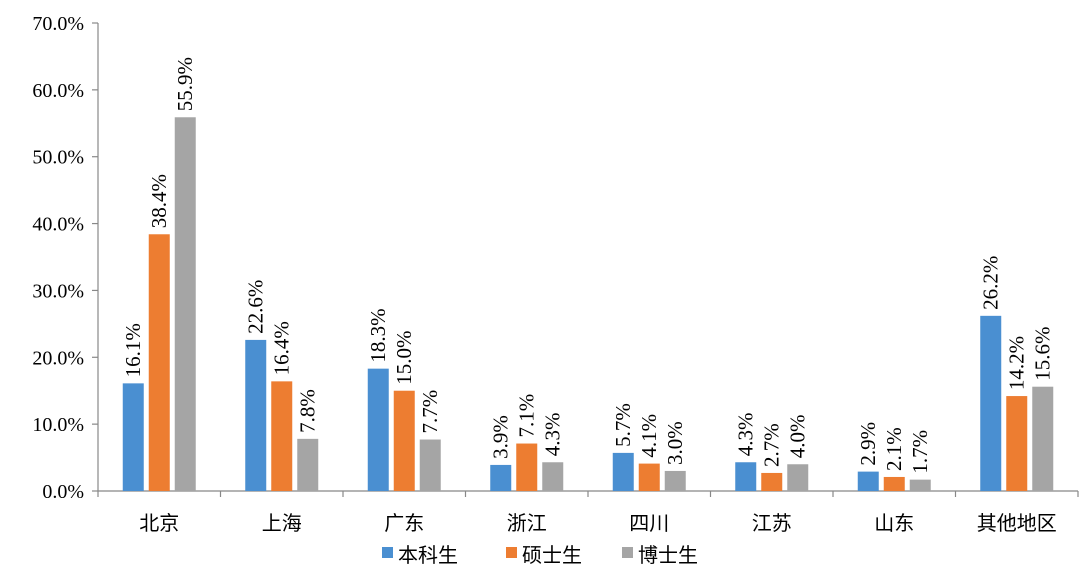  What do you see at coordinates (623, 425) in the screenshot?
I see `data-label: 5.7%` at bounding box center [623, 425].